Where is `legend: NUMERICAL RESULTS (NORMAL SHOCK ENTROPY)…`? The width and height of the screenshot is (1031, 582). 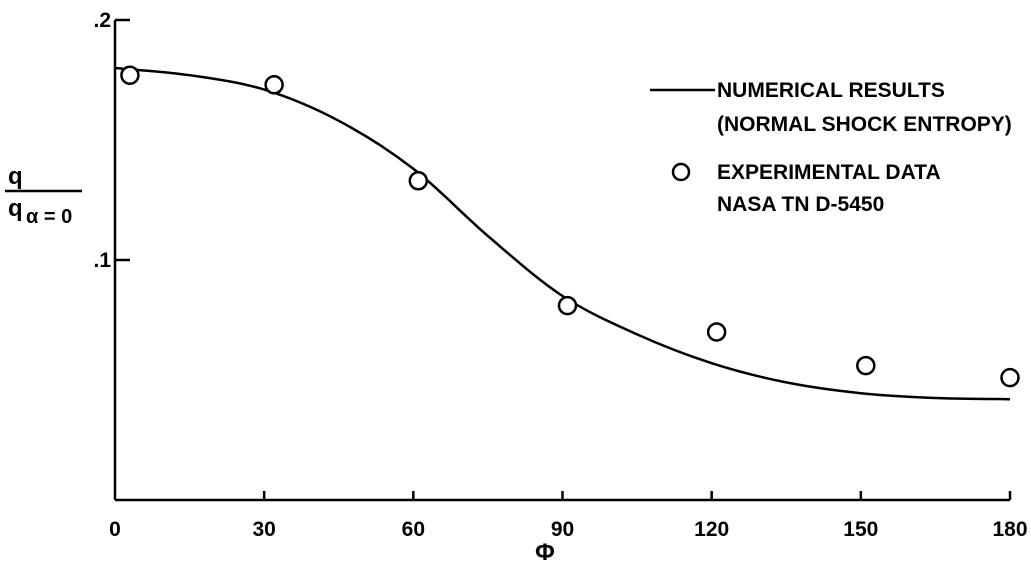
legend: NUMERICAL RESULTS (NORMAL SHOCK ENTROPY)… is located at coordinates (831, 147).